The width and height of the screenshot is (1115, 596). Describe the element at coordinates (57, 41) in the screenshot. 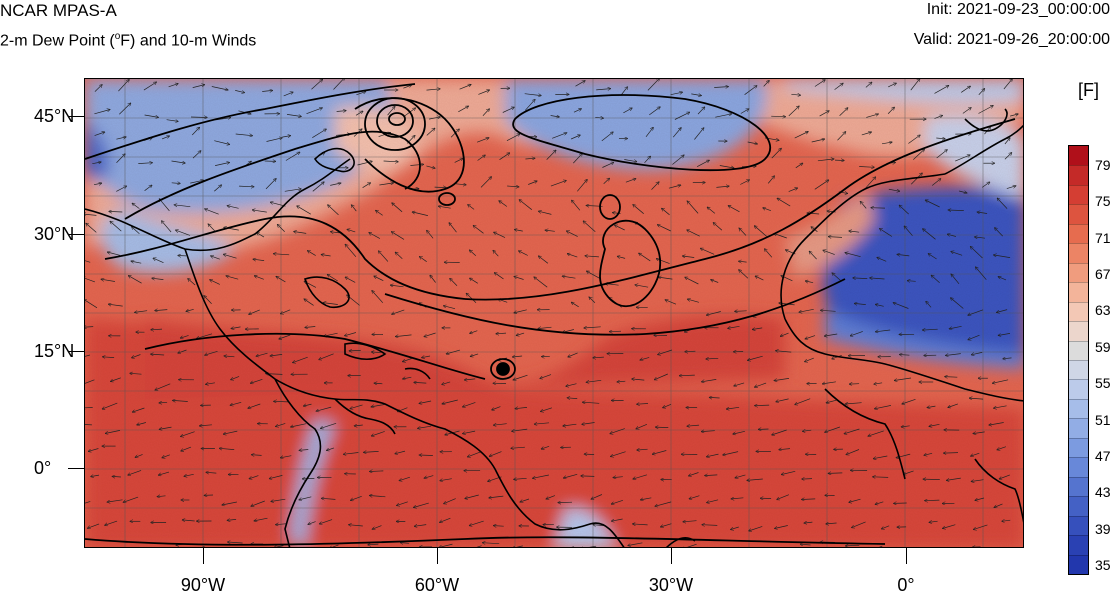

I see `subtitle-text-pre: 2-m Dew Point (` at that location.